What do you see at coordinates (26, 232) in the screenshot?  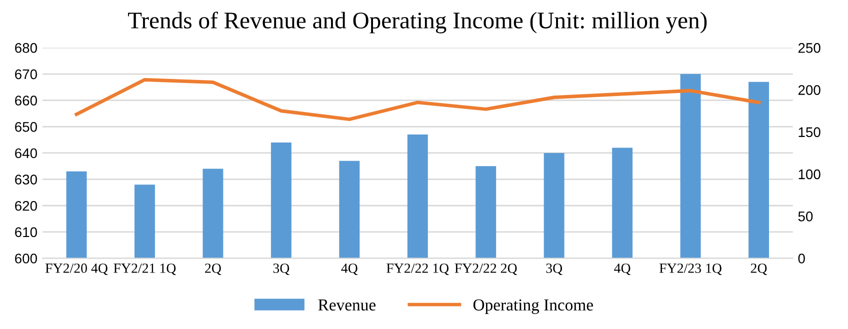 I see `y-tick-label: 610` at bounding box center [26, 232].